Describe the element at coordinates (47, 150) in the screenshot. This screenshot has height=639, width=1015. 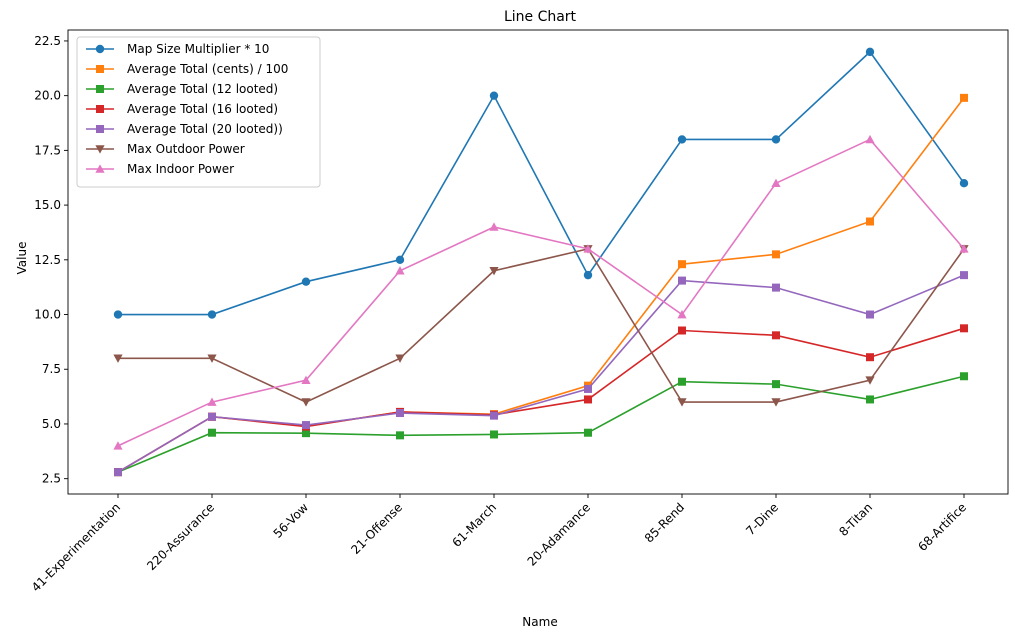
I see `y-tick-label: 17.5` at that location.